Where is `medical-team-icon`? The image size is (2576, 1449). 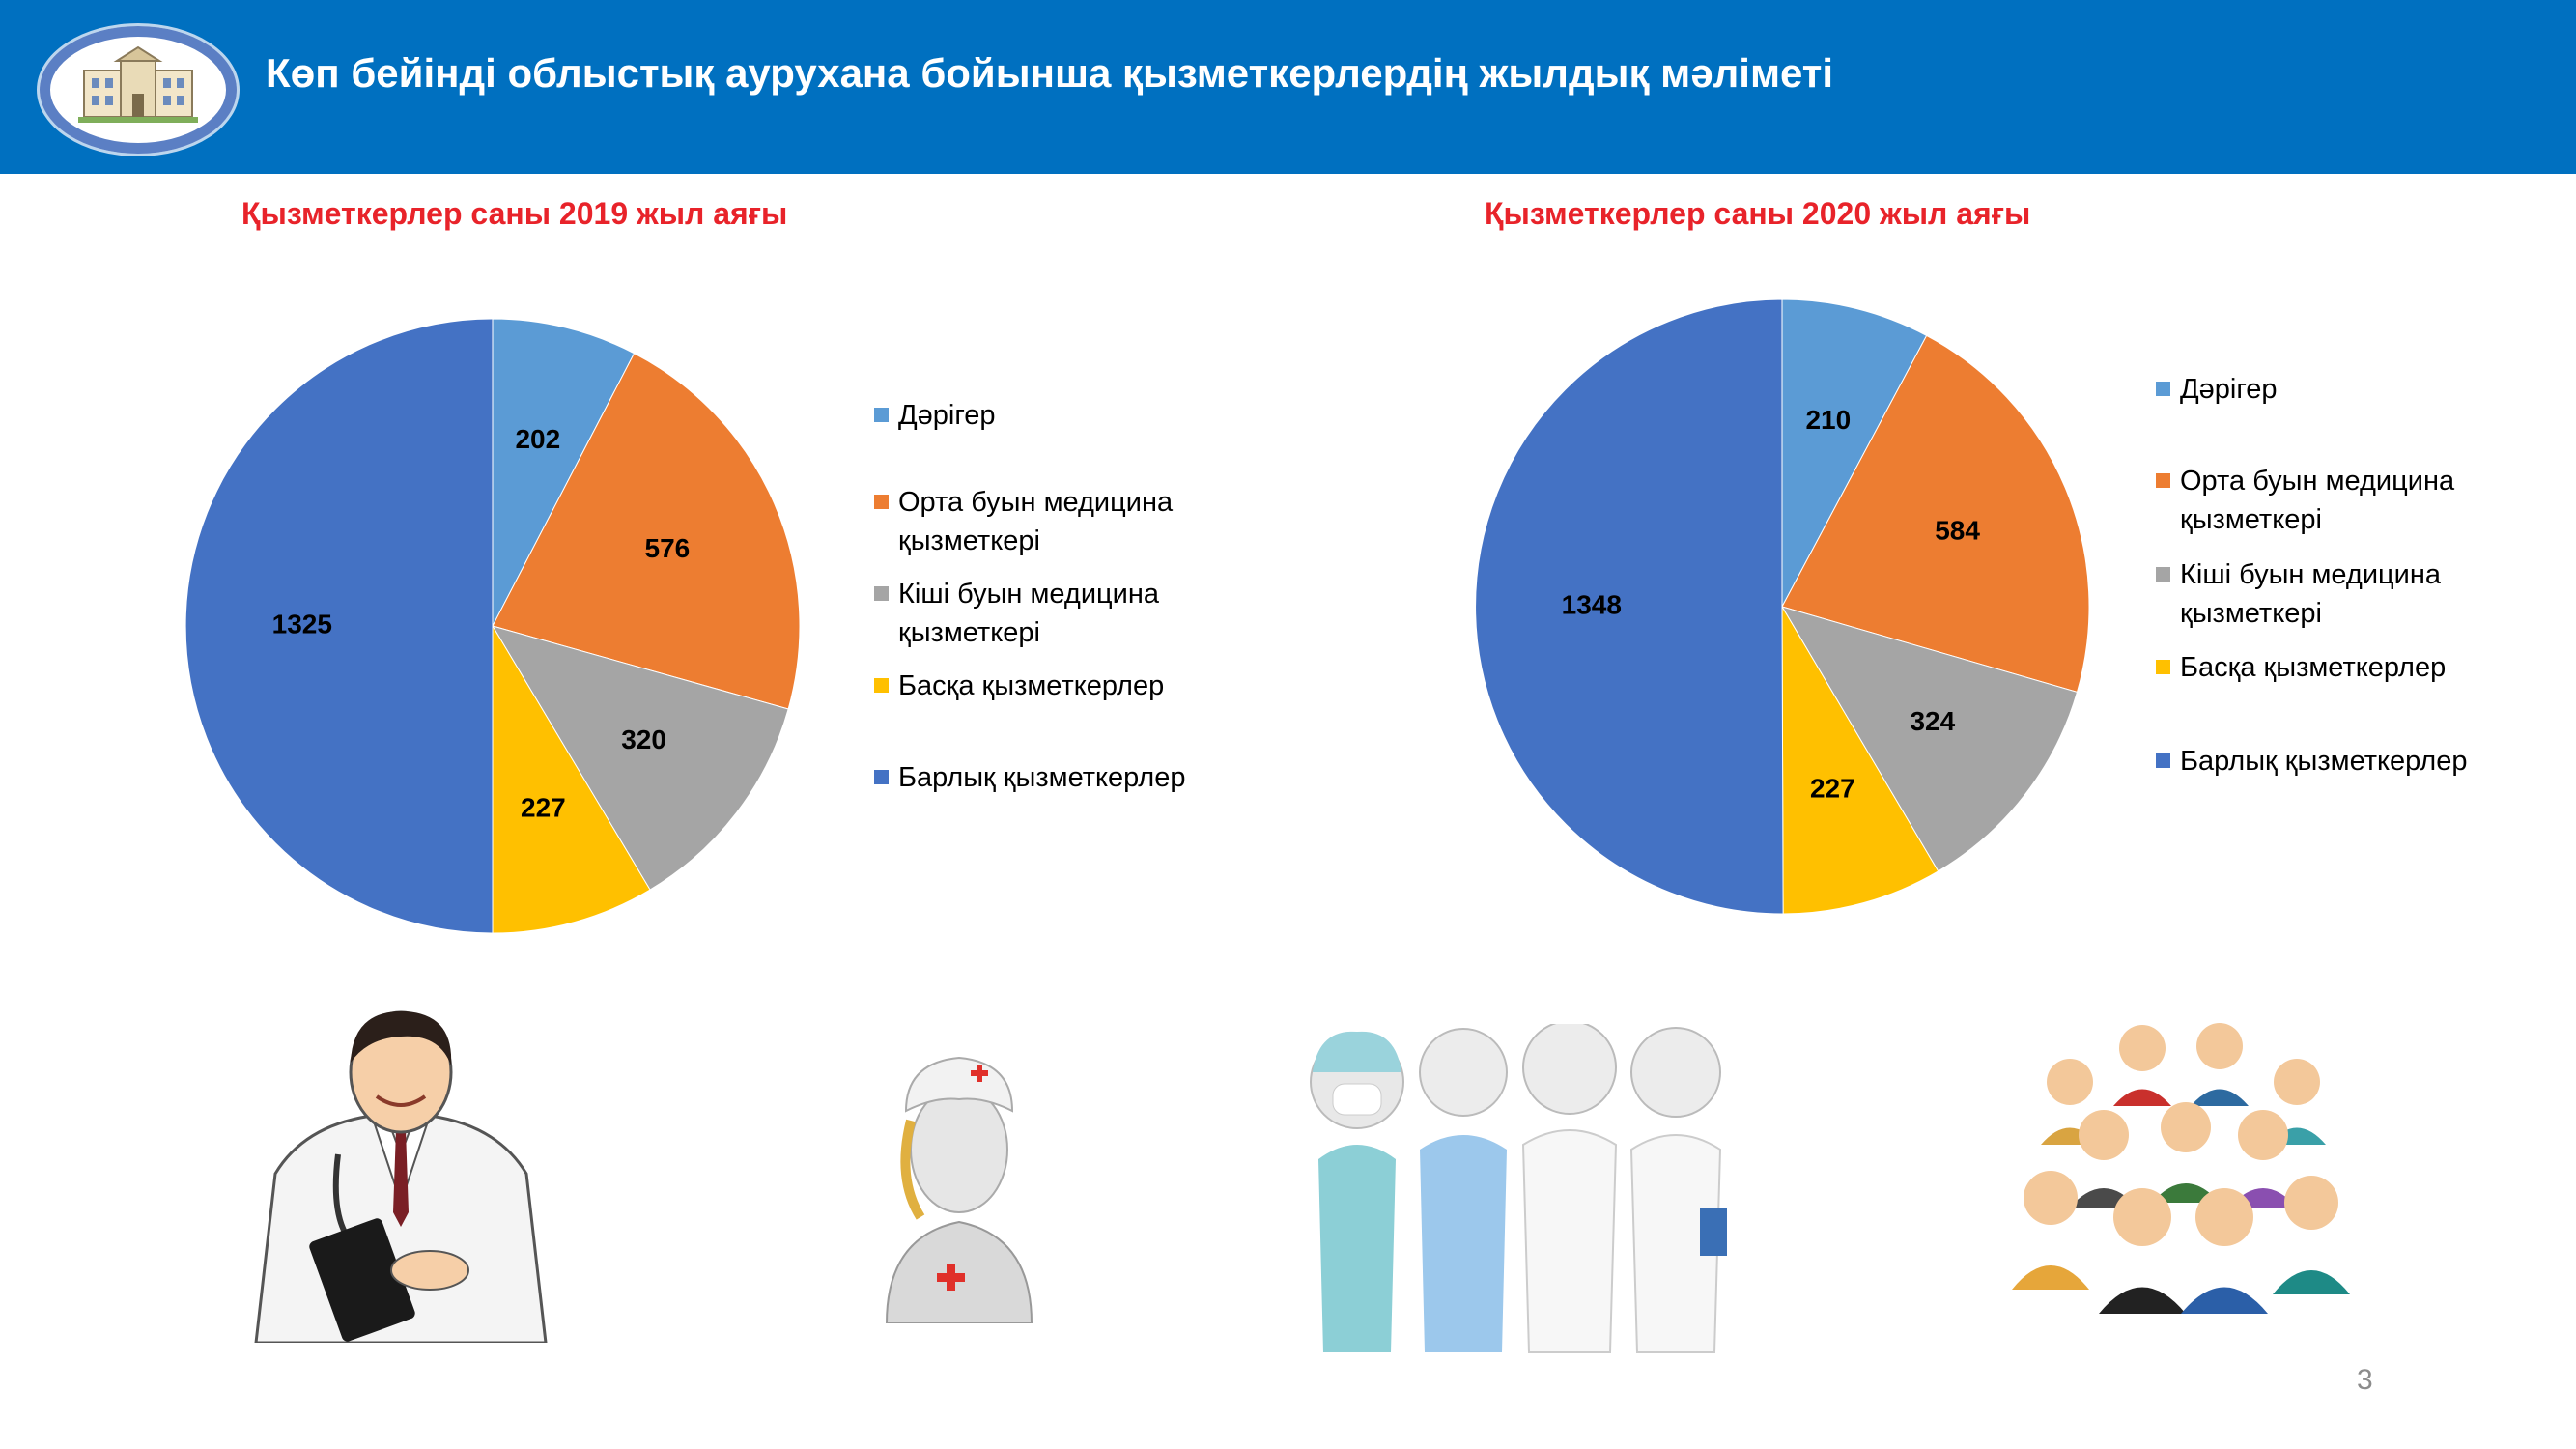
medical-team-icon is located at coordinates (1518, 1188).